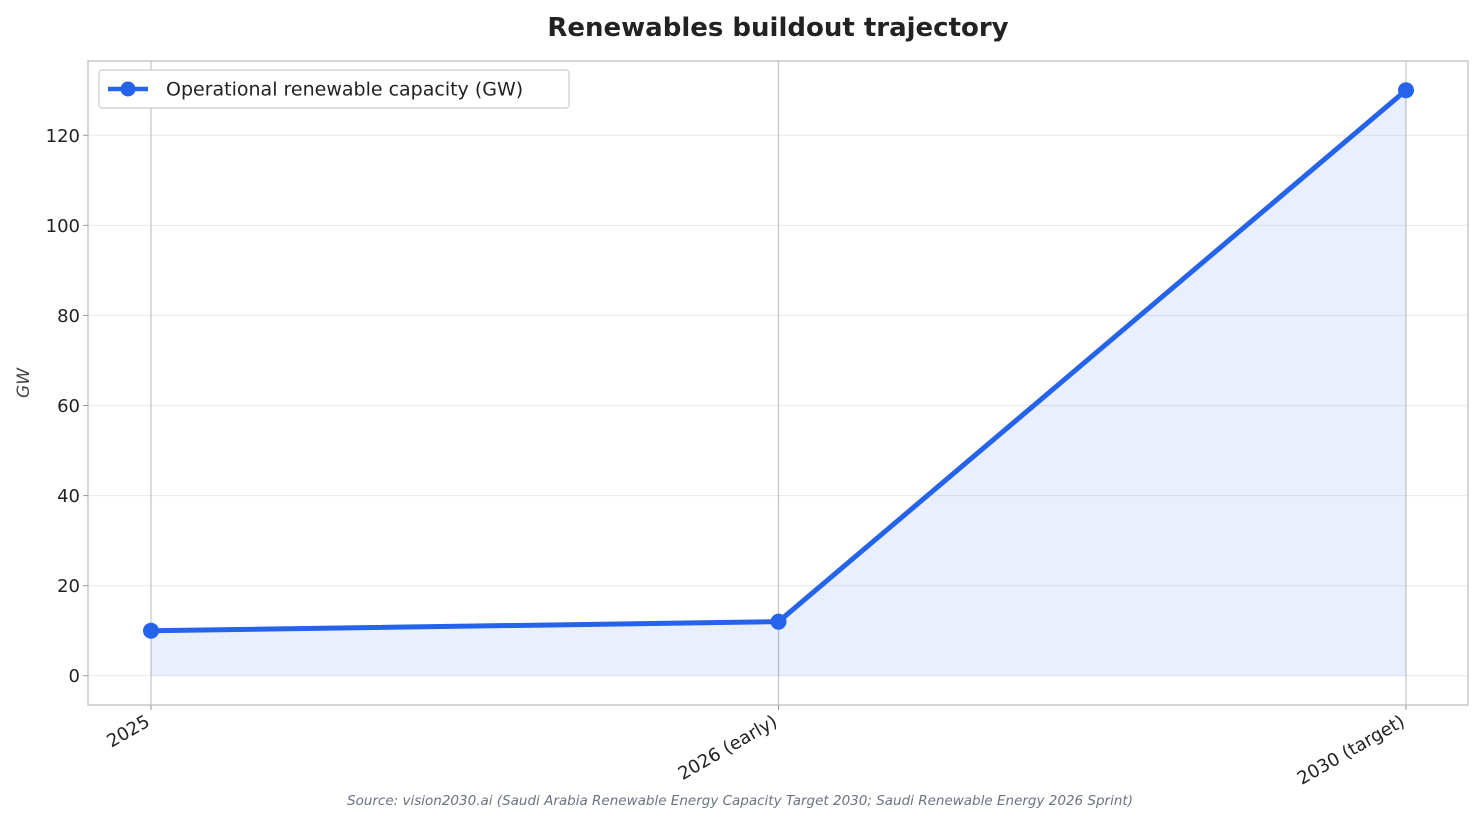 The height and width of the screenshot is (824, 1483). I want to click on y-tick-label: 80, so click(68, 316).